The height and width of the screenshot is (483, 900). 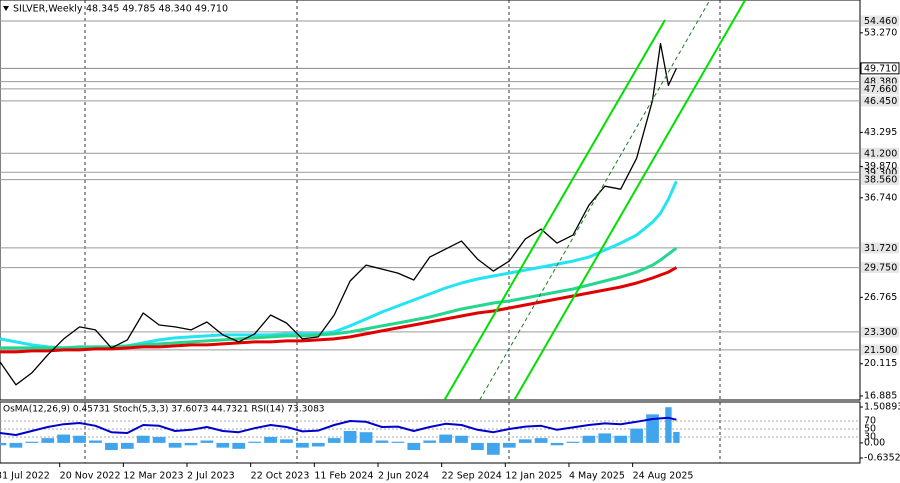 What do you see at coordinates (880, 395) in the screenshot?
I see `y-tick-label: 16.885` at bounding box center [880, 395].